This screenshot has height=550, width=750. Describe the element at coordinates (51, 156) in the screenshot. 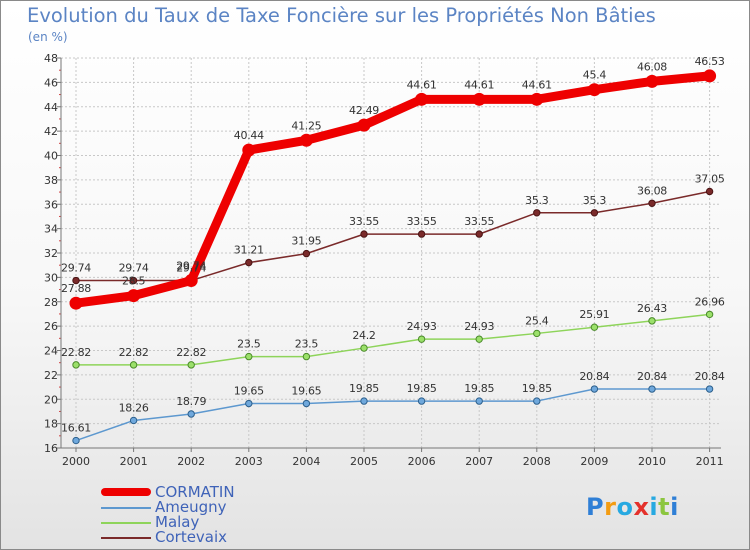

I see `y-tick-label: 40` at that location.